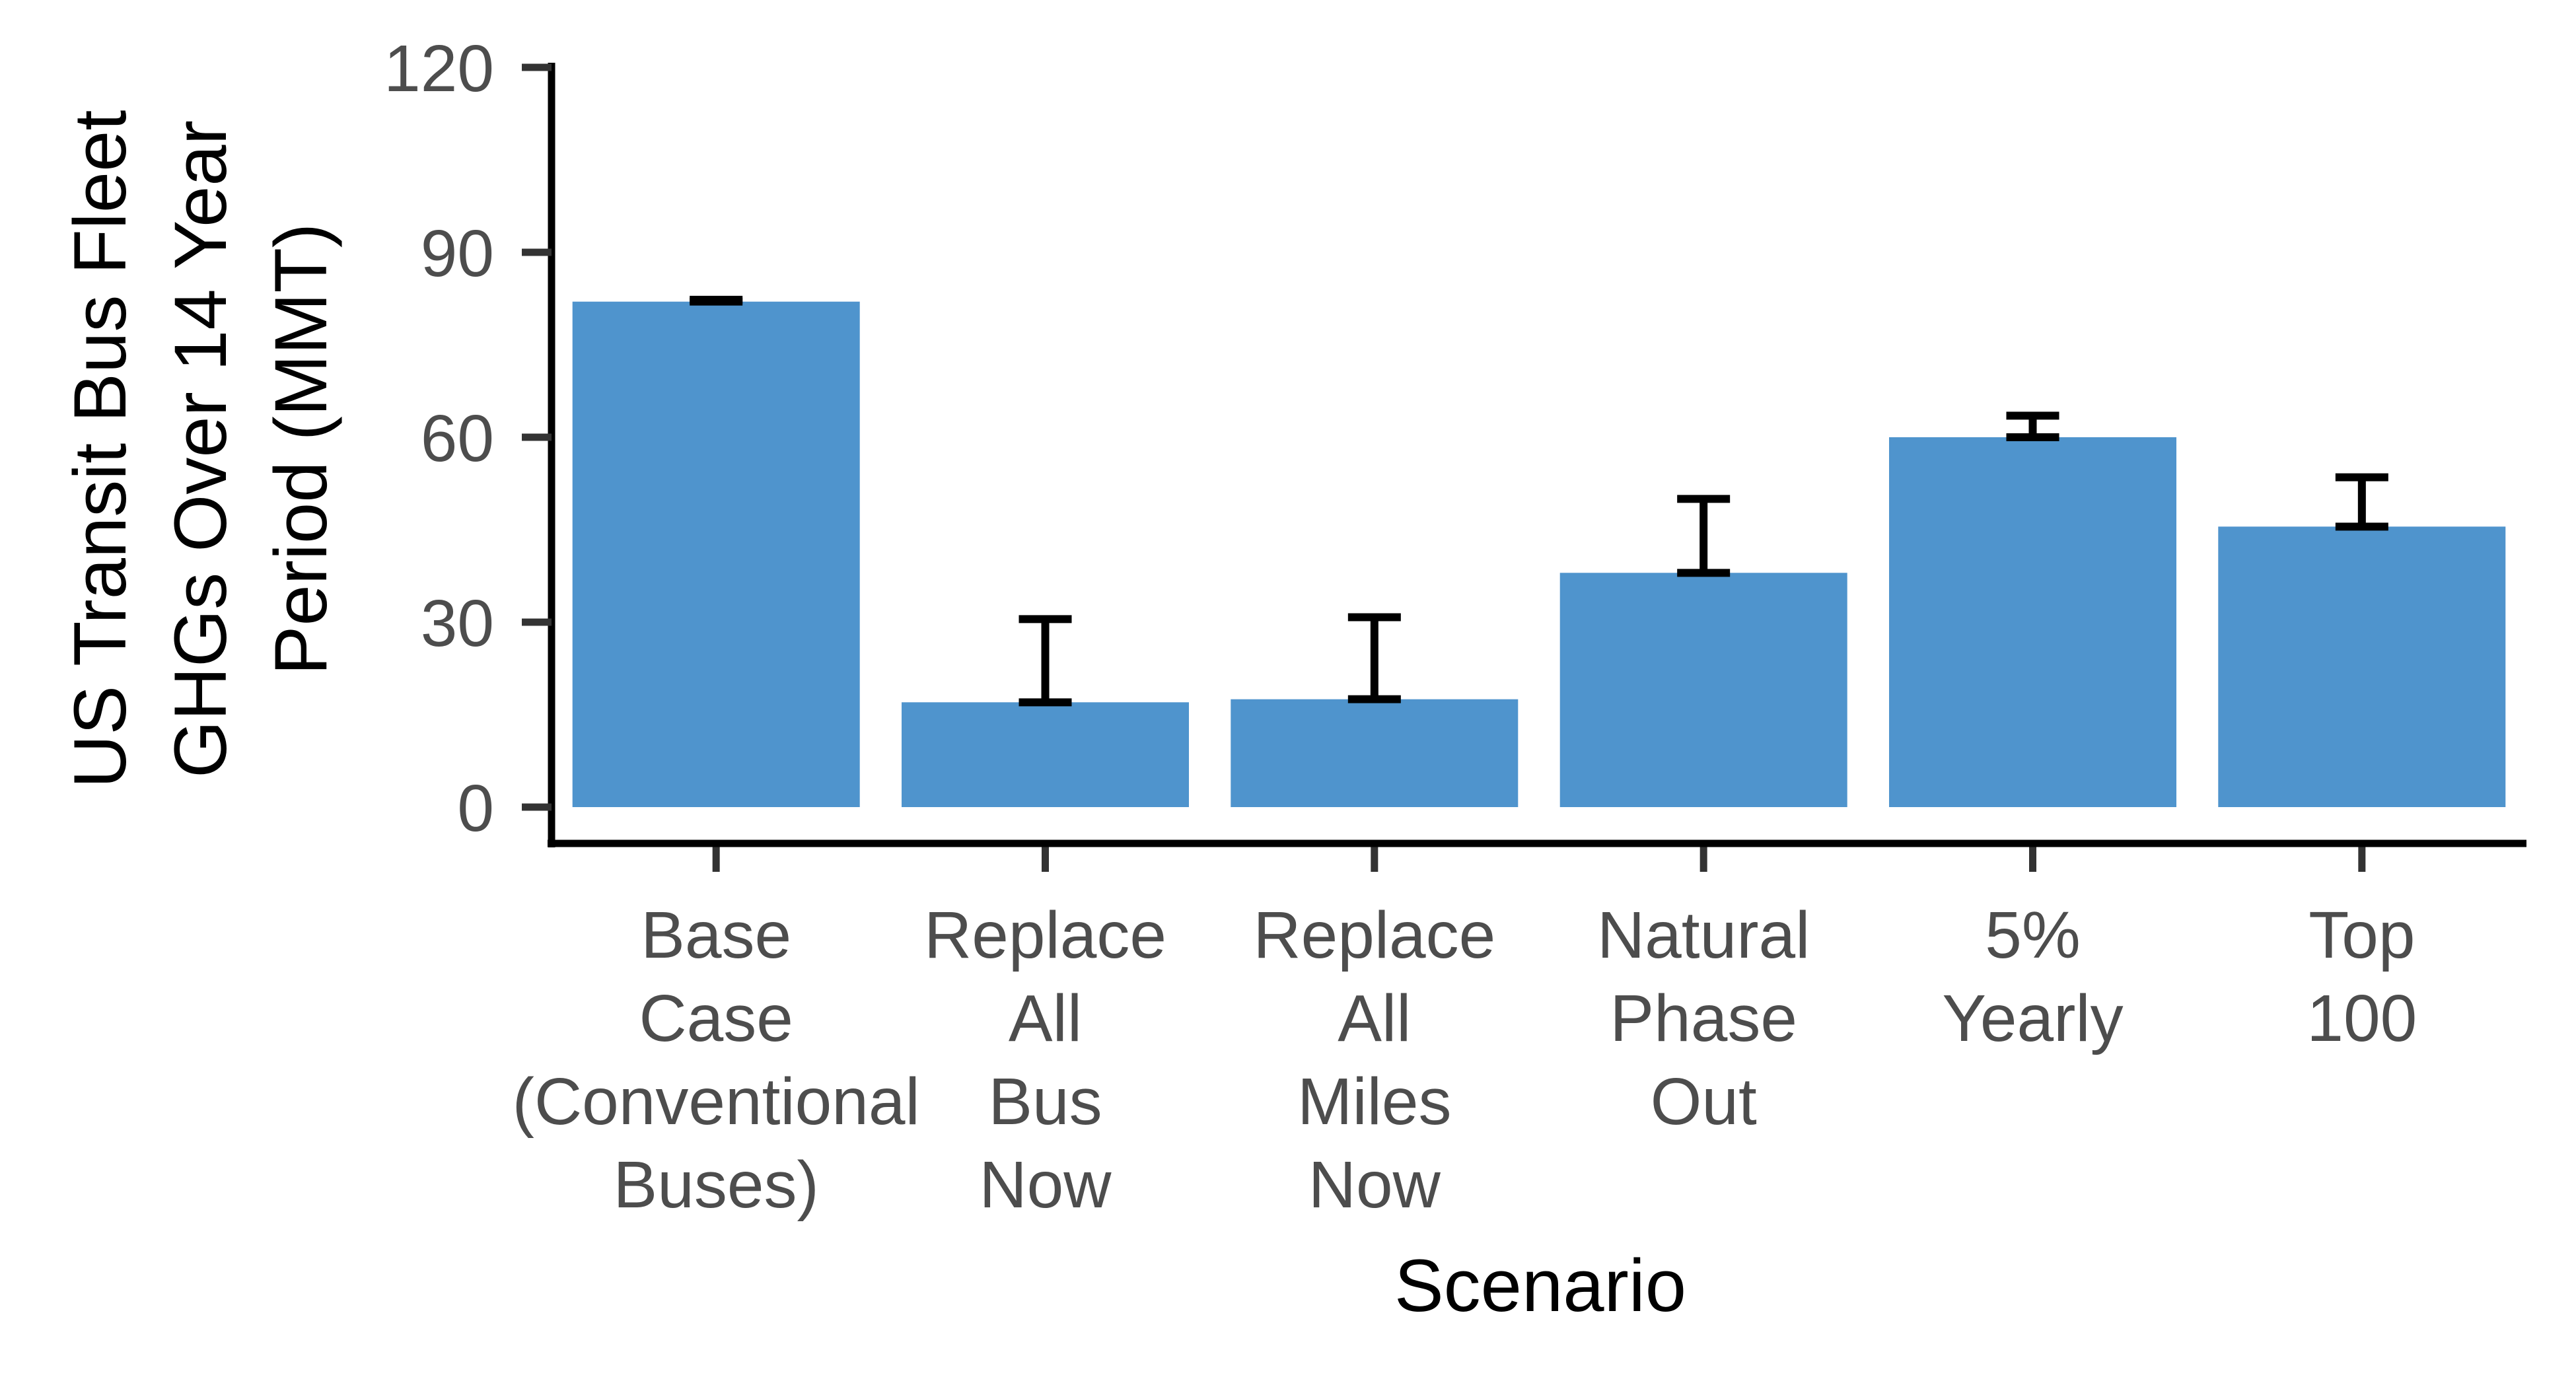 This screenshot has height=1387, width=2576. What do you see at coordinates (1704, 1102) in the screenshot?
I see `x-tick-label-line: Out` at bounding box center [1704, 1102].